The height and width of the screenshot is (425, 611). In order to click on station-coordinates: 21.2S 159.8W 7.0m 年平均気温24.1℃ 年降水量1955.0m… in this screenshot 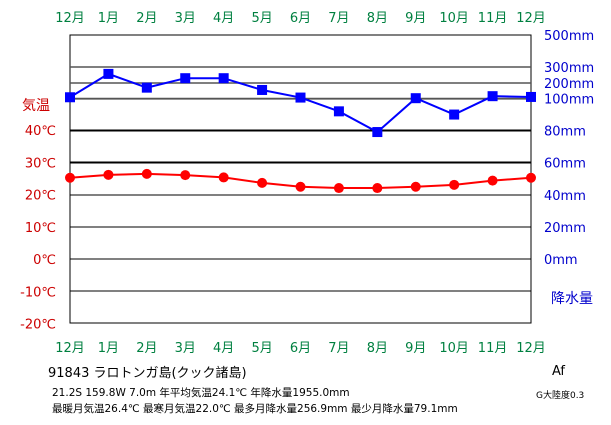, I will do `click(201, 393)`.